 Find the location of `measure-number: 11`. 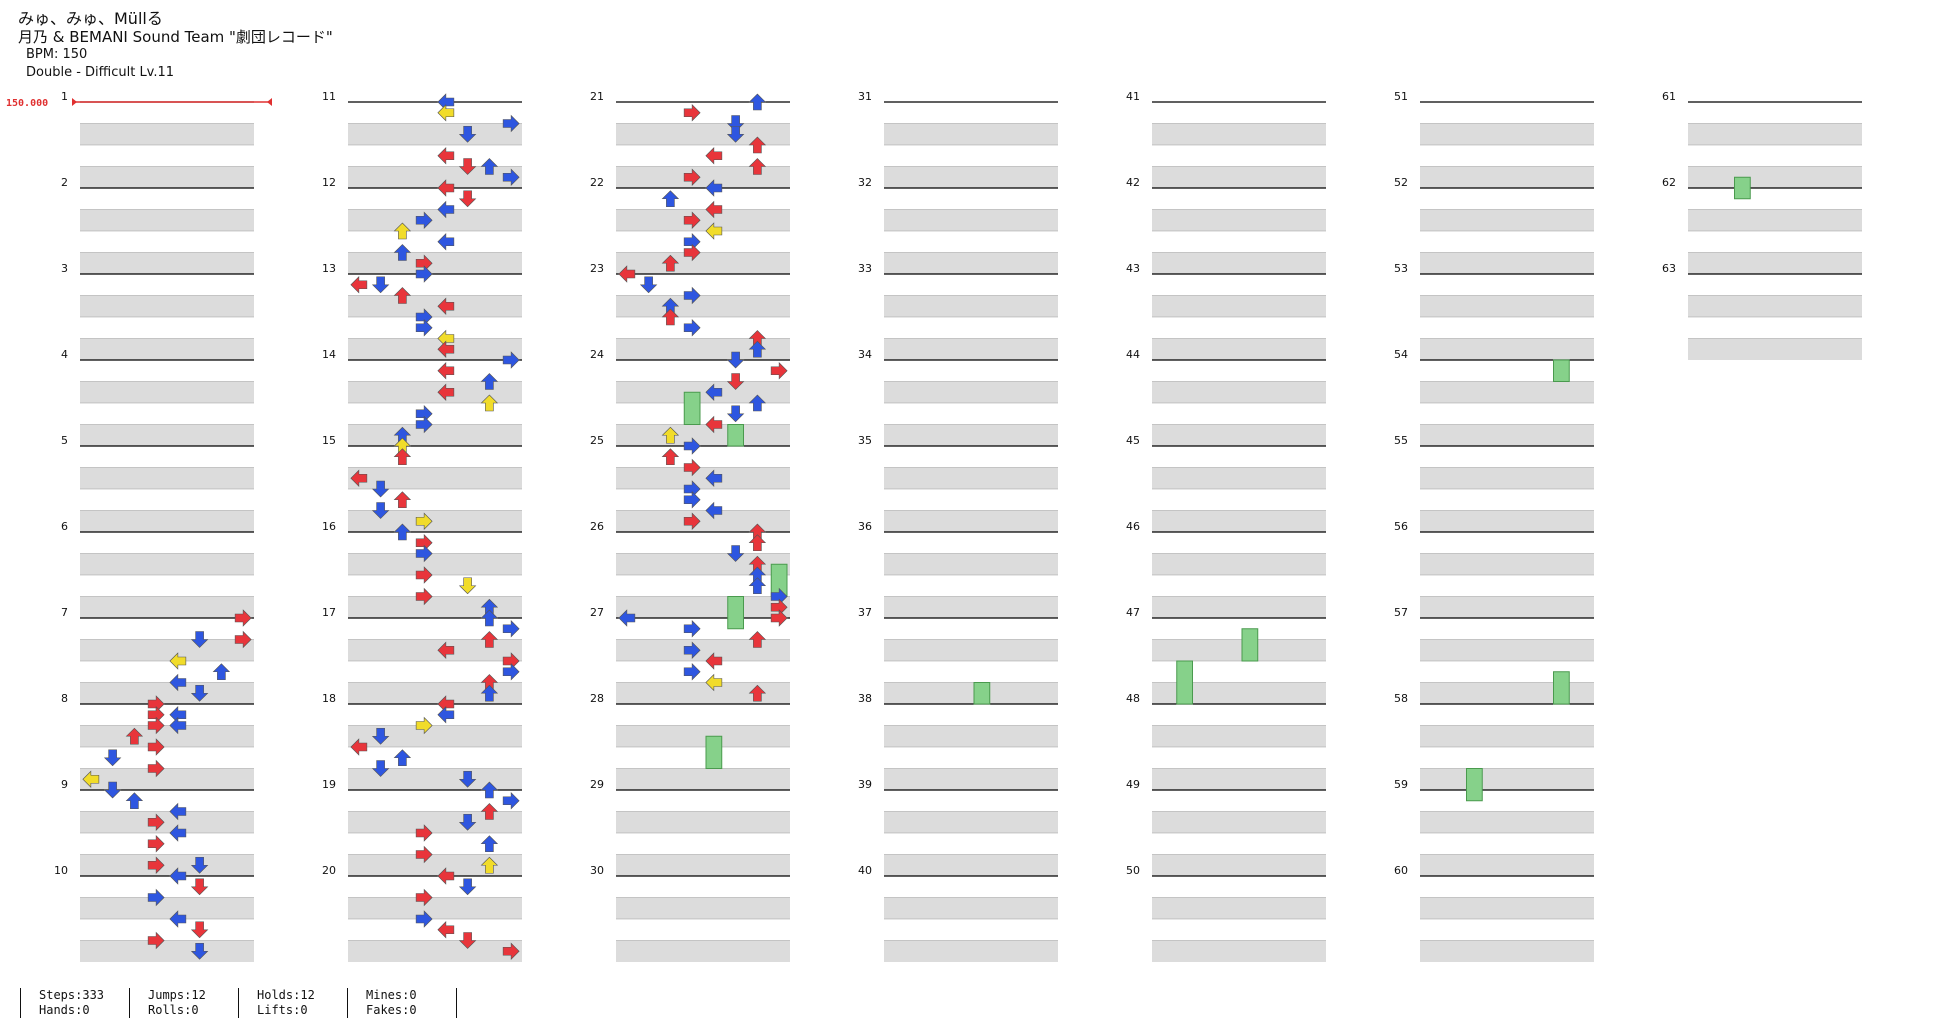

measure-number: 11 is located at coordinates (329, 96).